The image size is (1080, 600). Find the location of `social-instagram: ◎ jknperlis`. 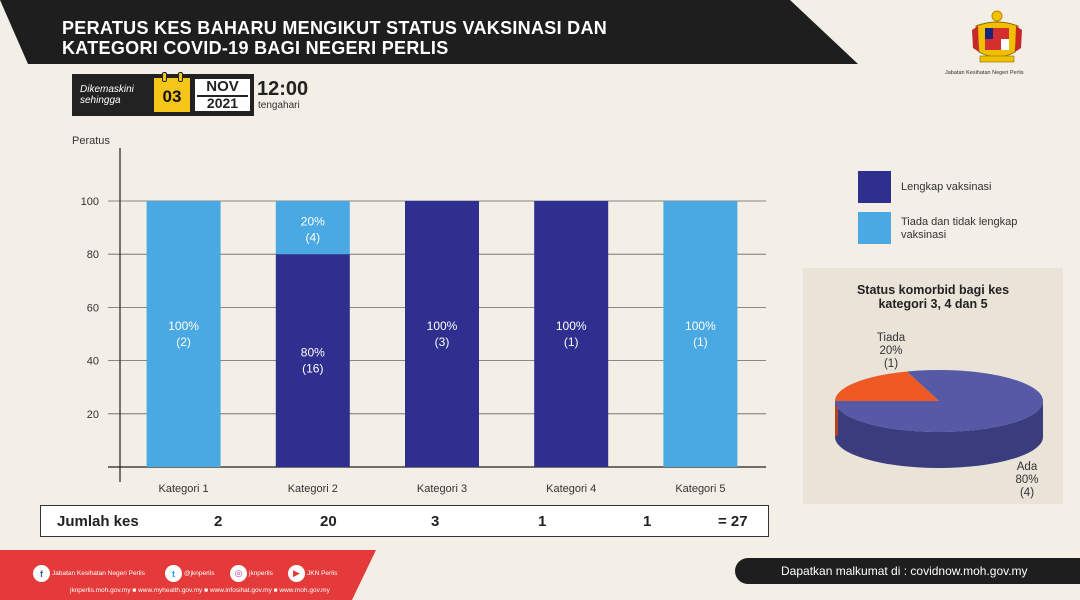

social-instagram: ◎ jknperlis is located at coordinates (251, 573).